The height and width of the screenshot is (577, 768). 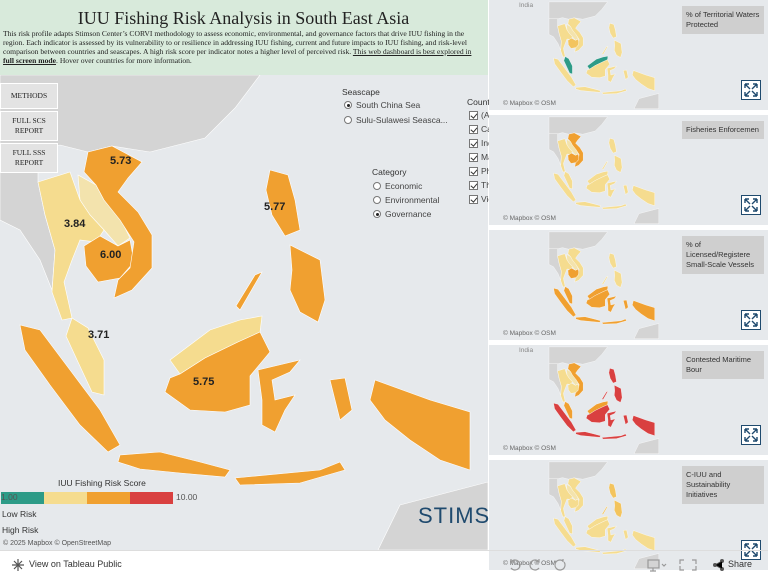 I want to click on panel-title: Fisheries Enforcemen, so click(x=723, y=130).